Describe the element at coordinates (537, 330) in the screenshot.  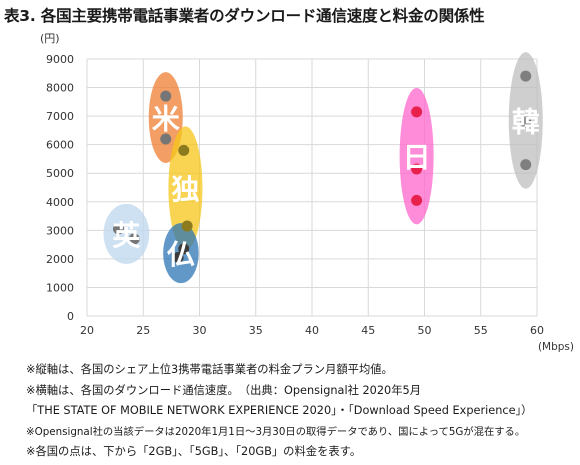
I see `x-tick-label: 60` at that location.